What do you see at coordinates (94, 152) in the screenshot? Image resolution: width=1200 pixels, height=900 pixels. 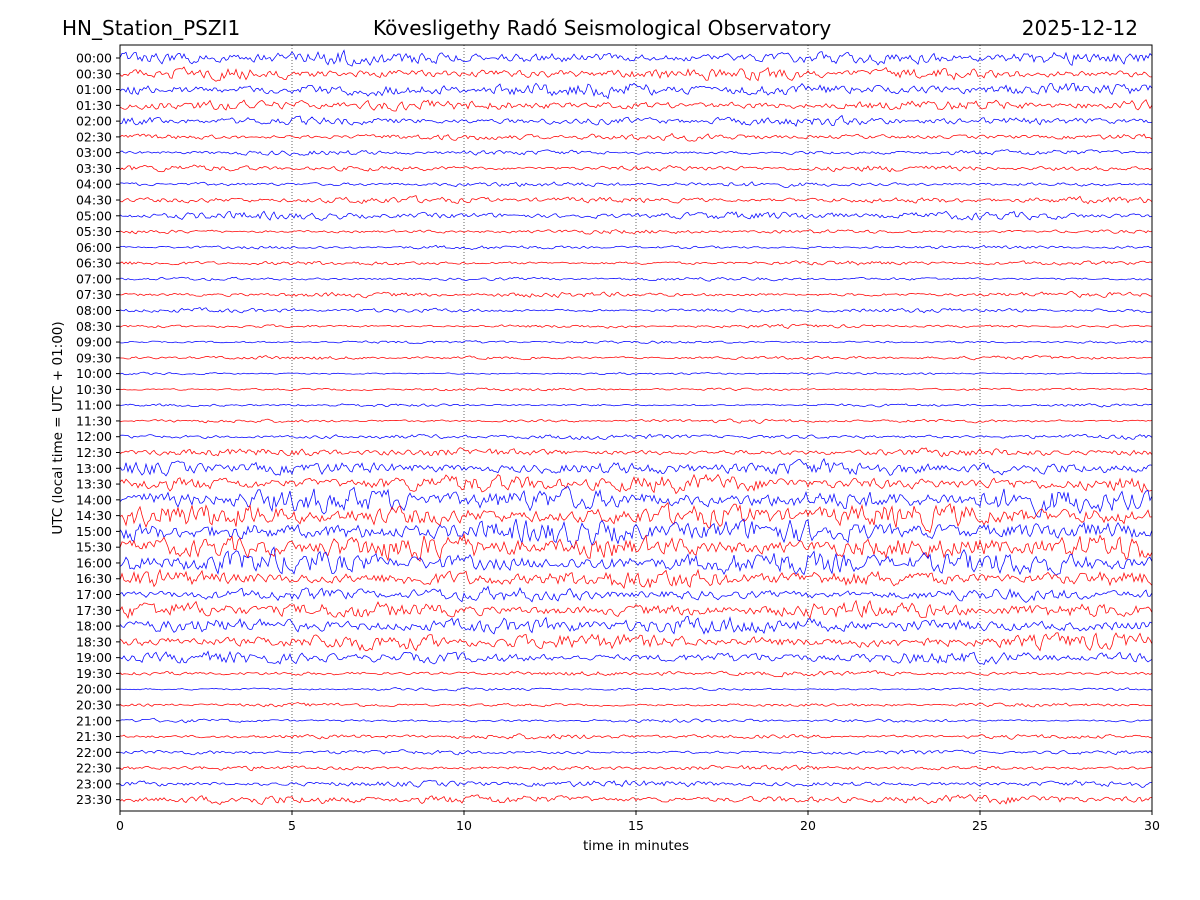 I see `y-tick-label: 03:00` at bounding box center [94, 152].